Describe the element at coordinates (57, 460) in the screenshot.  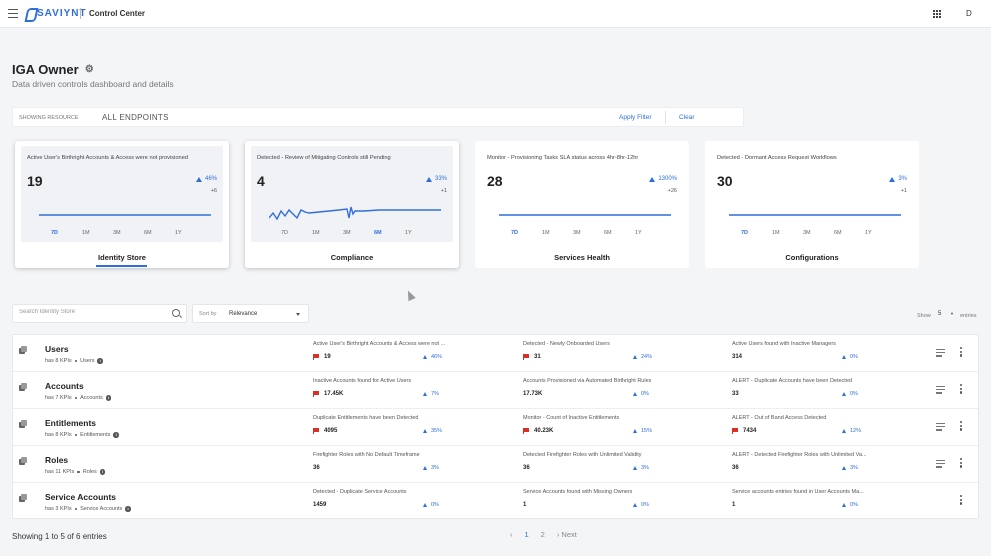
I see `row-resource-name: Roles` at that location.